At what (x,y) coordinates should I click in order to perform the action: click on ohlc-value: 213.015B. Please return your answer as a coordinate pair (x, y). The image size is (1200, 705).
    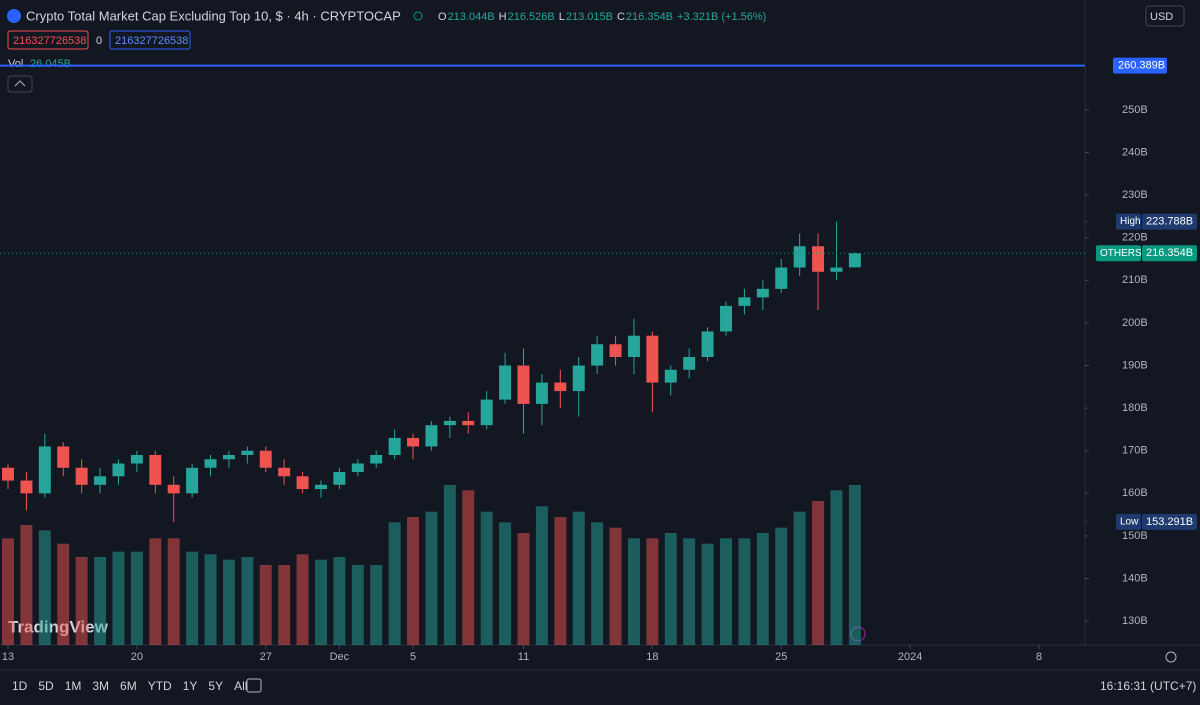
    Looking at the image, I should click on (589, 17).